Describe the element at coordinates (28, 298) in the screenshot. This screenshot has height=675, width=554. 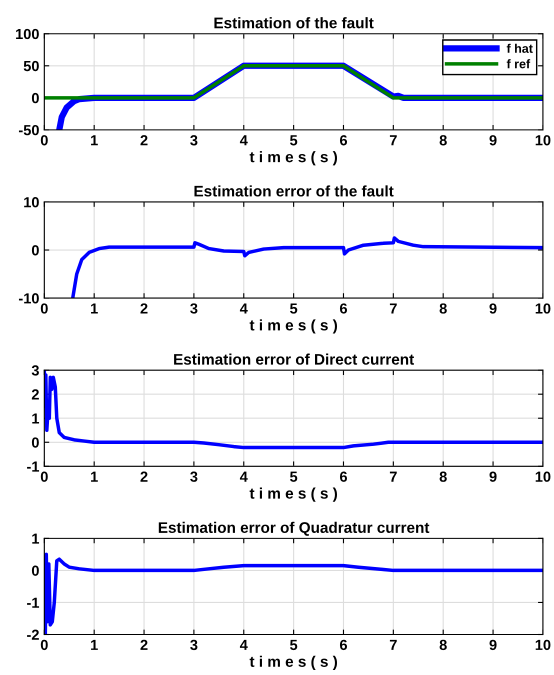
I see `y-tick-label: -10` at that location.